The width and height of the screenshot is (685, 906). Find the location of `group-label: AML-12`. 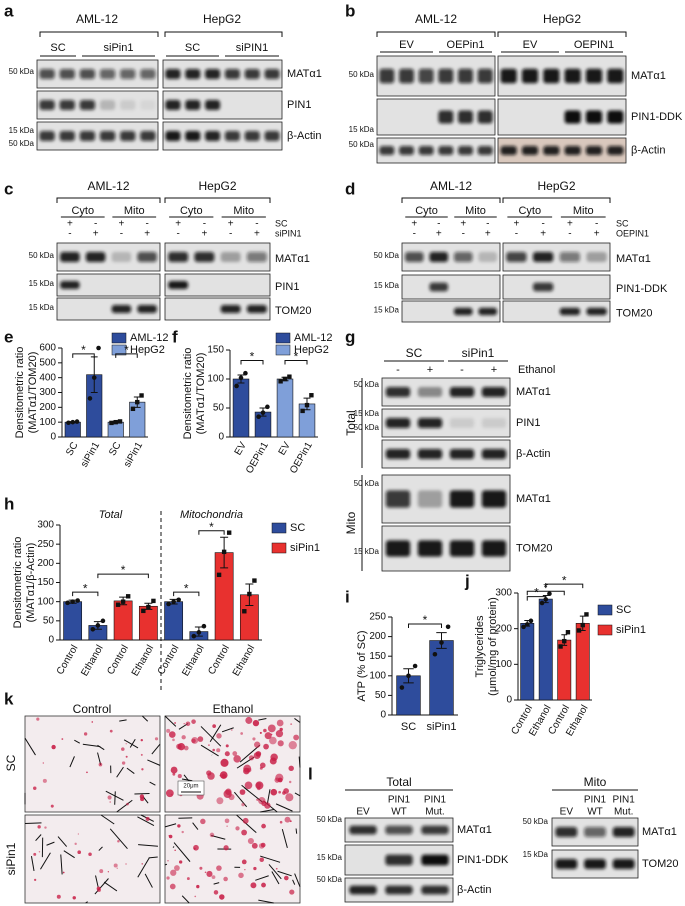

group-label: AML-12 is located at coordinates (97, 19).